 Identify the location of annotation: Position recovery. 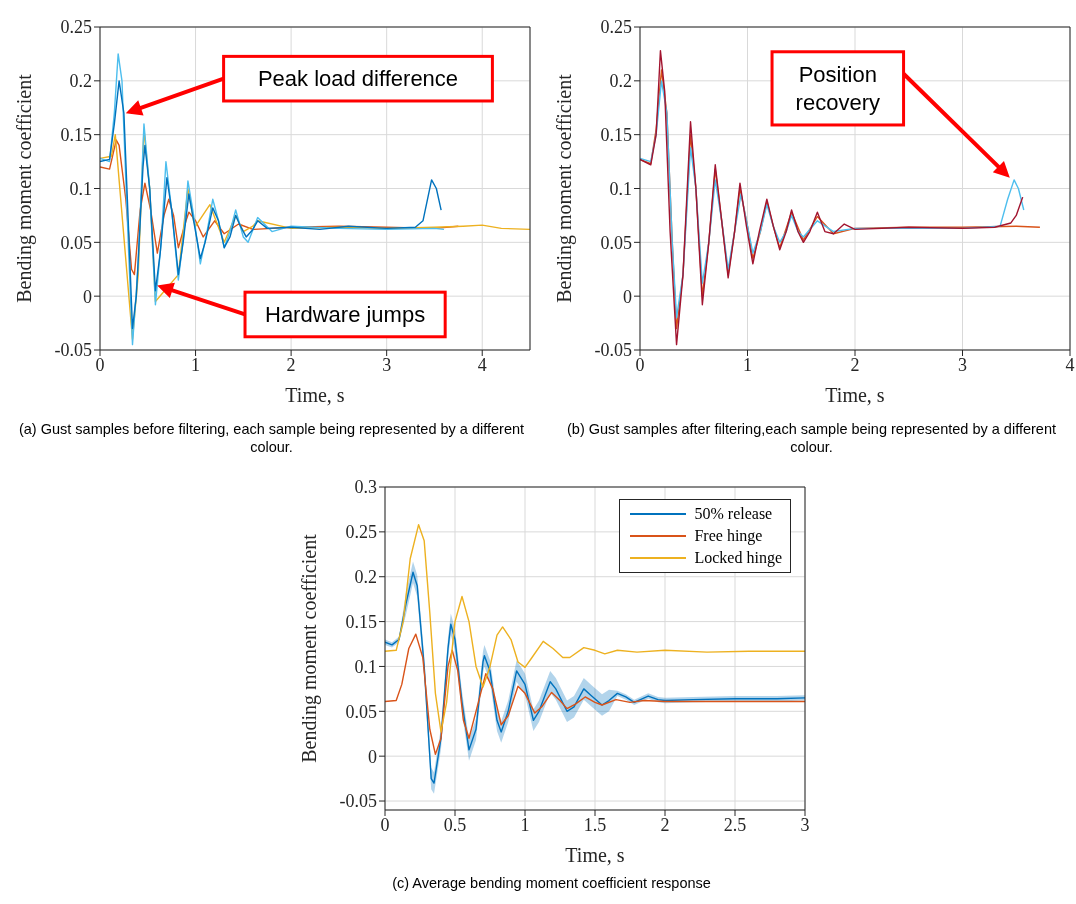
(837, 88).